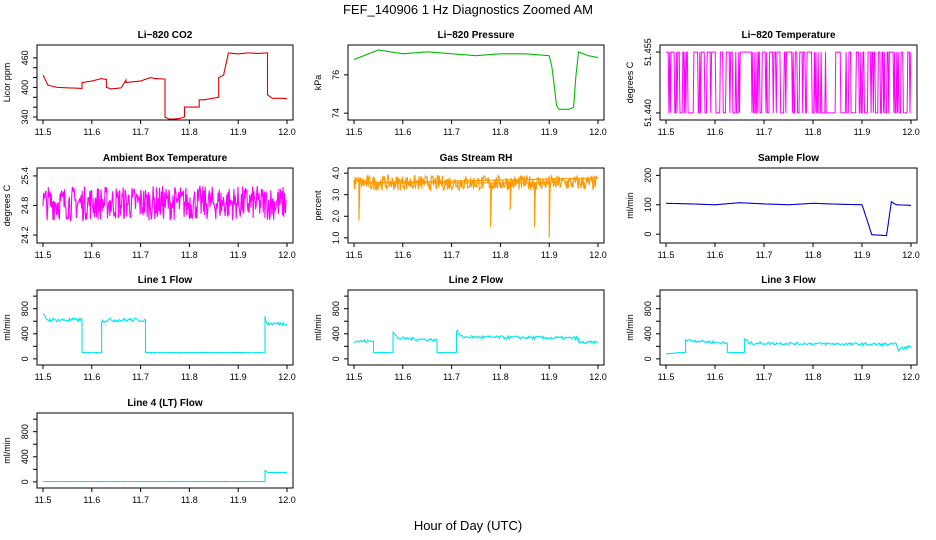 Image resolution: width=936 pixels, height=540 pixels. Describe the element at coordinates (911, 132) in the screenshot. I see `x-tick-label-temp: 12.0` at that location.